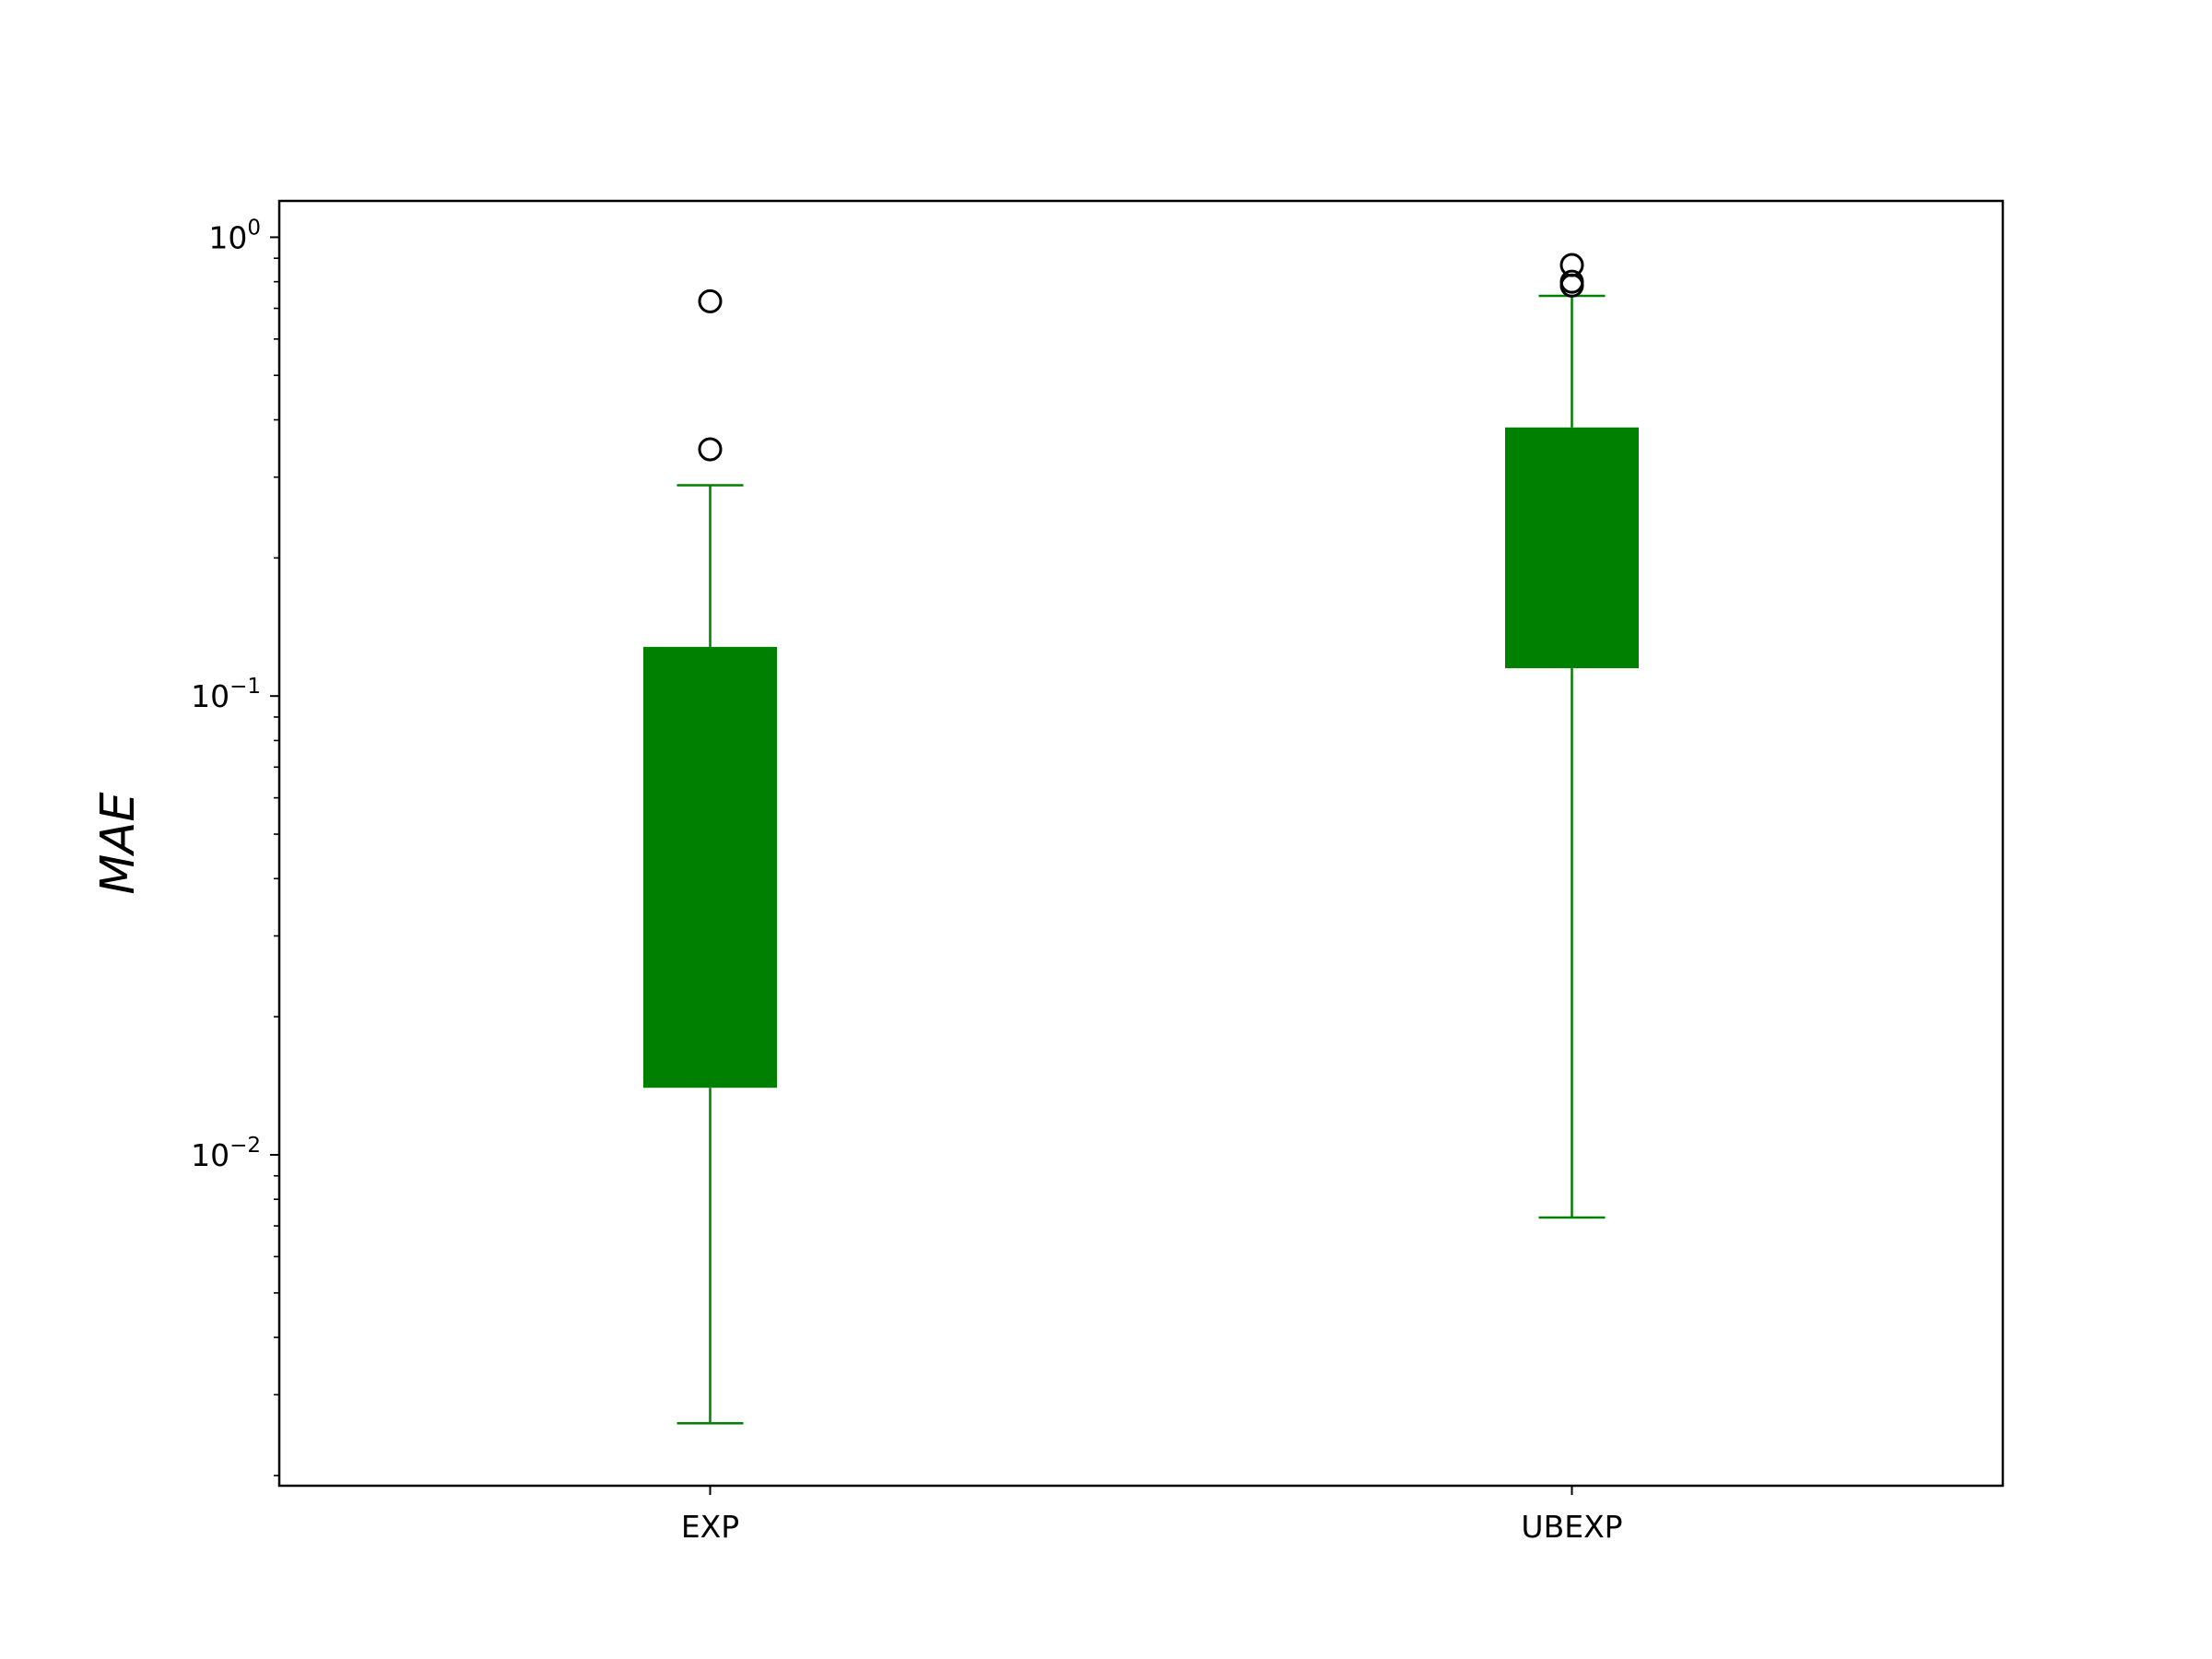 This screenshot has width=2212, height=1659. I want to click on y-tick-label: 10⁻¹, so click(226, 694).